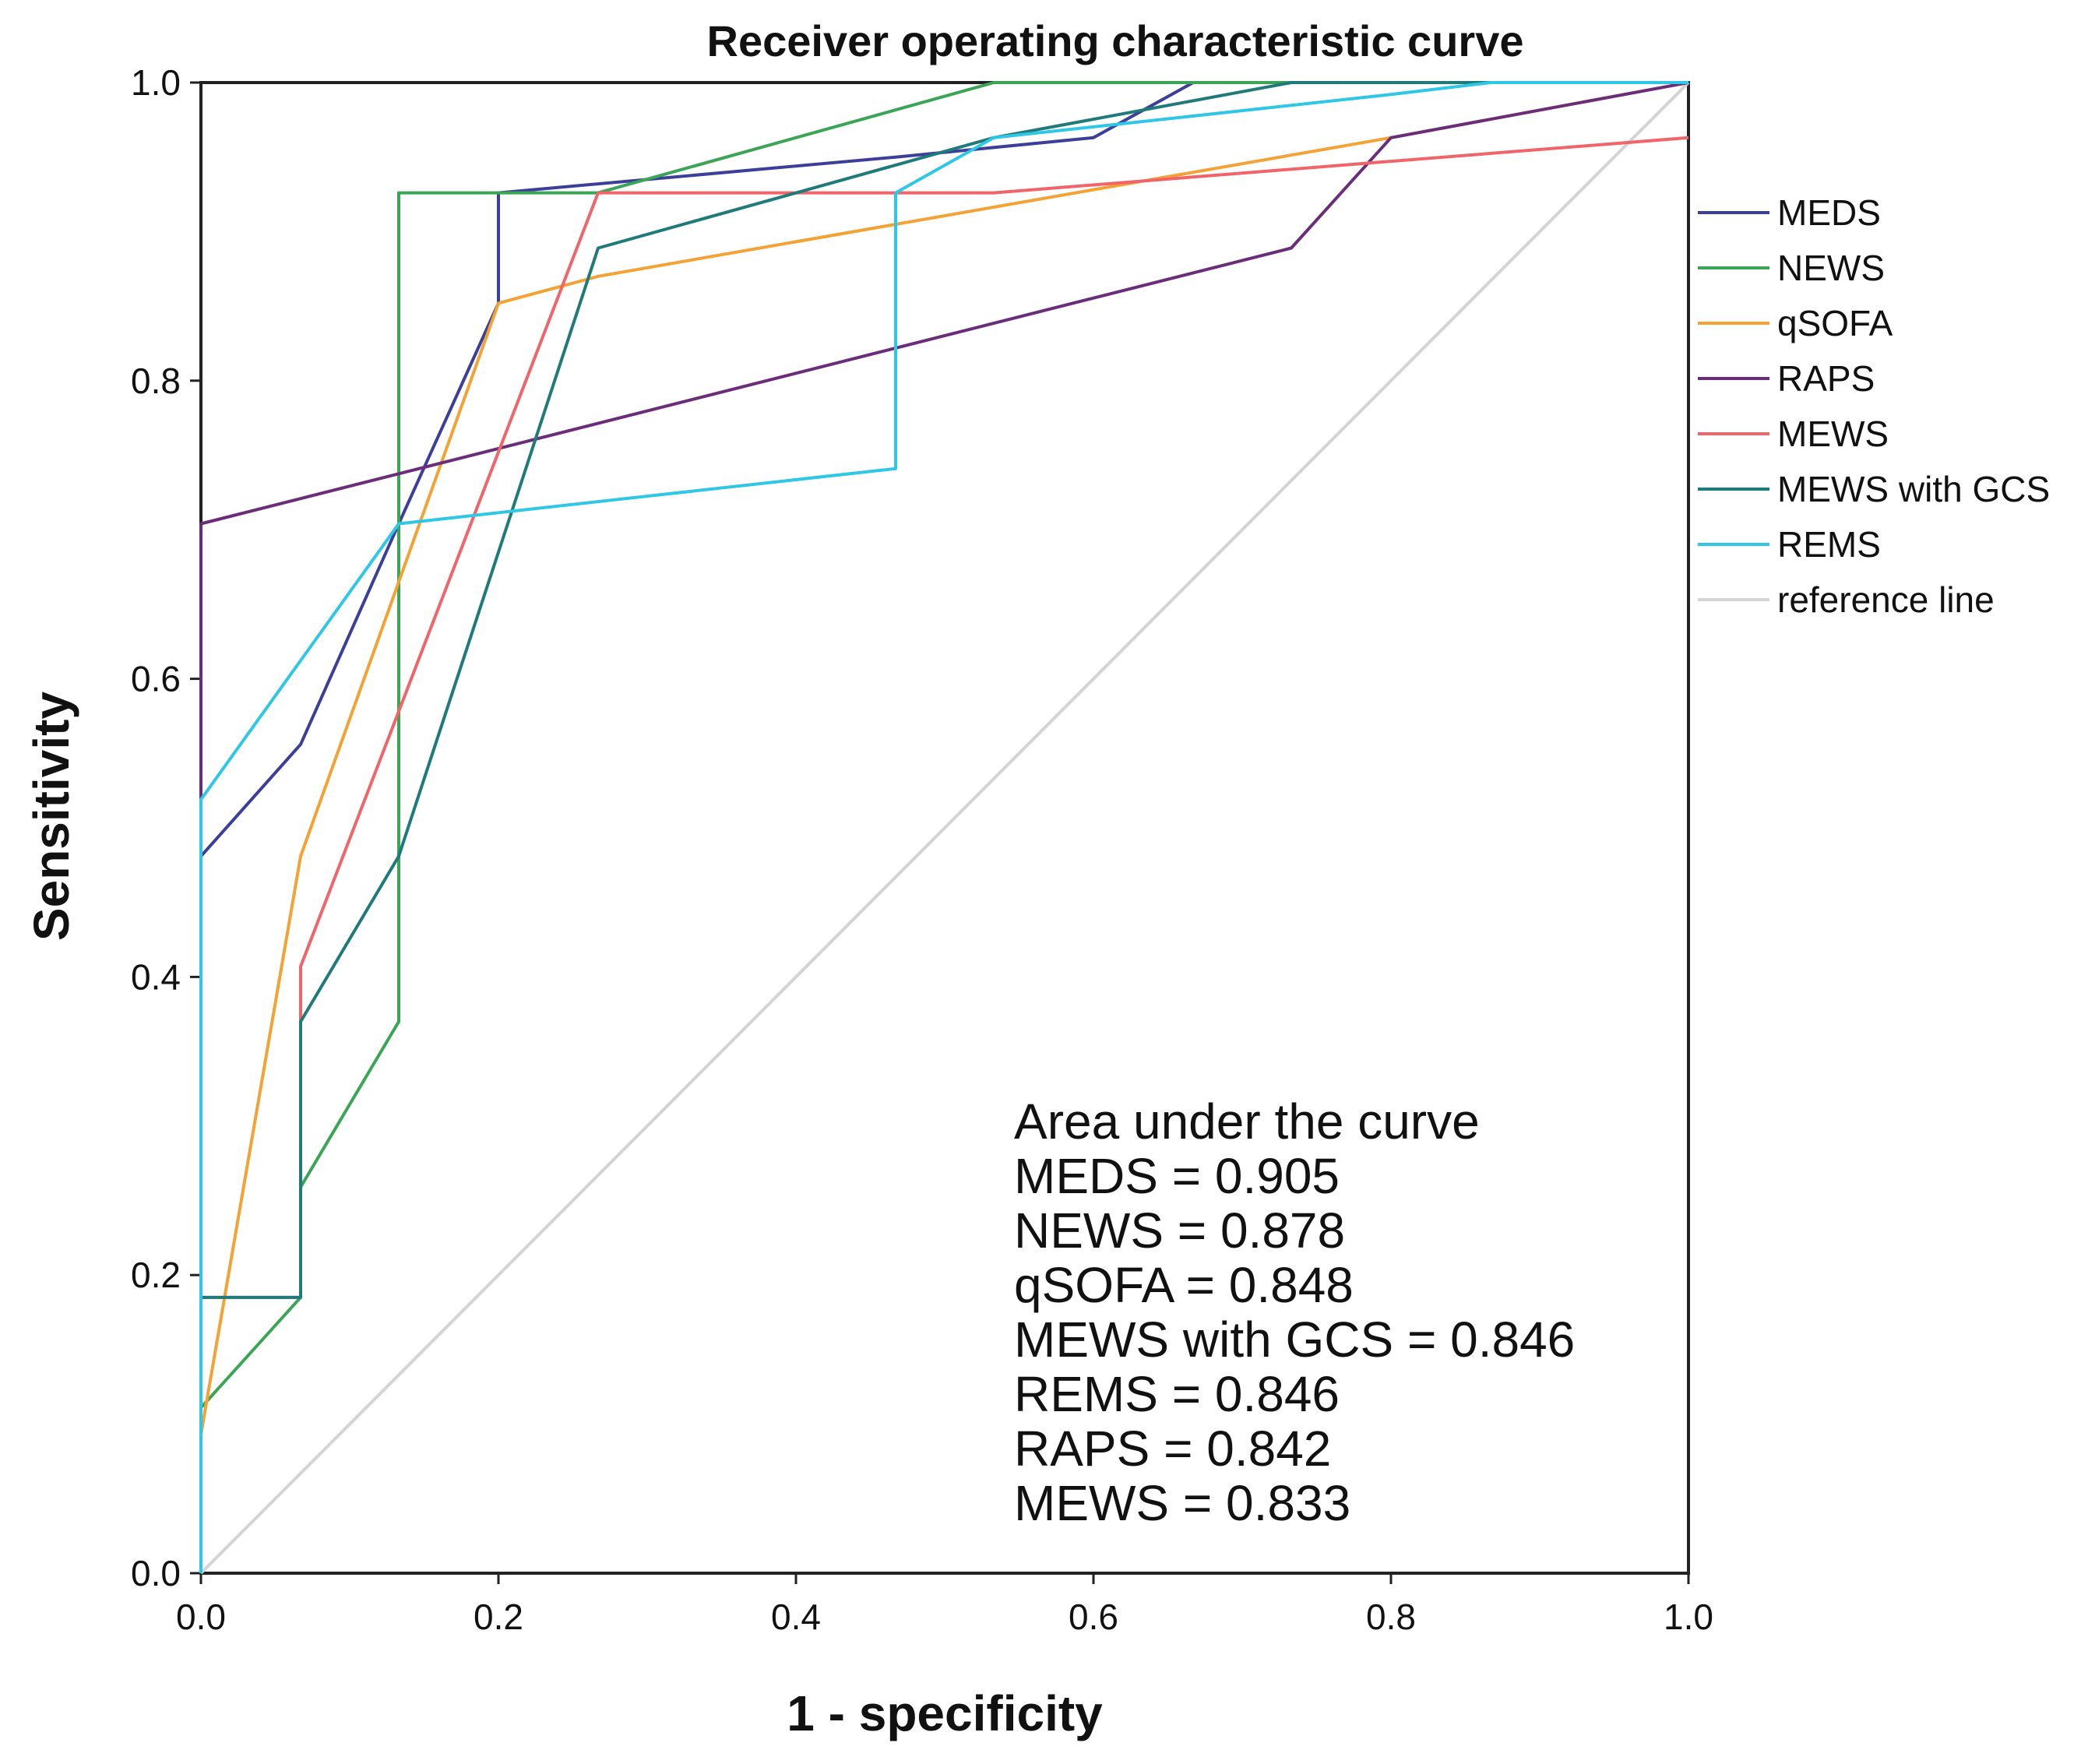 The image size is (2081, 1764). What do you see at coordinates (944, 1605) in the screenshot?
I see `x-axis-ticks: 0.0 0.2 0.4 0.6 0.8 1.0` at bounding box center [944, 1605].